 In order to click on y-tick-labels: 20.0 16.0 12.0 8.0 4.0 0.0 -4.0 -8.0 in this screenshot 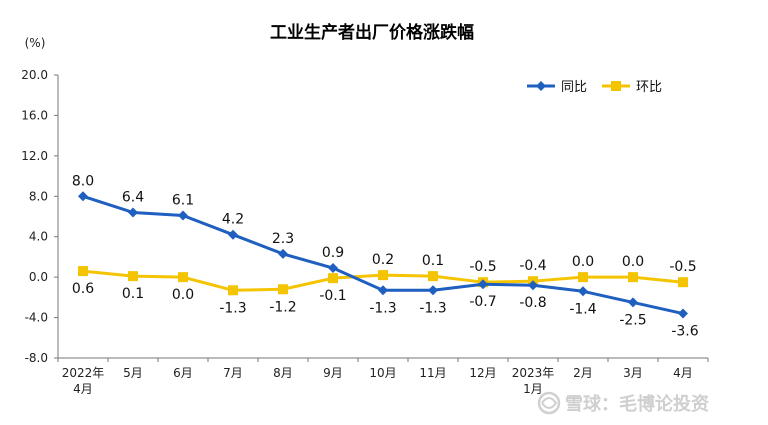, I will do `click(34, 216)`.